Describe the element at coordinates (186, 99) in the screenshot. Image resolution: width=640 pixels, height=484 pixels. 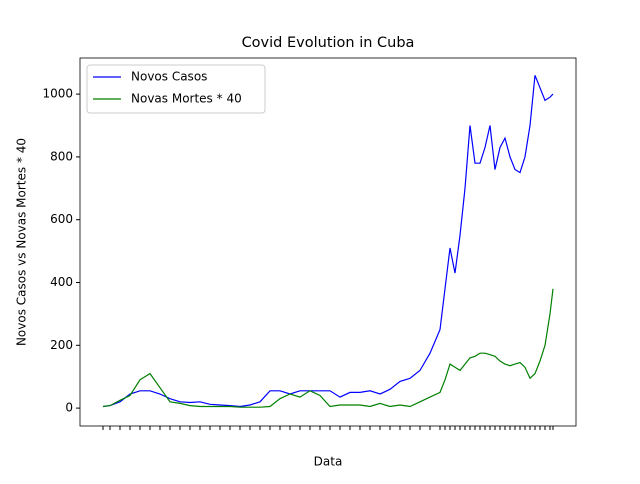
I see `legend-label: Novas Mortes * 40` at that location.